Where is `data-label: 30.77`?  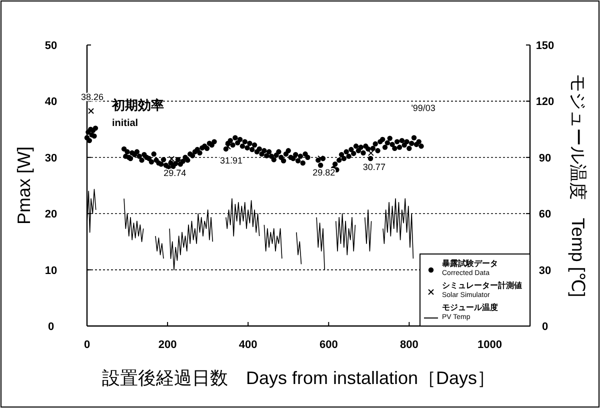
data-label: 30.77 is located at coordinates (374, 167).